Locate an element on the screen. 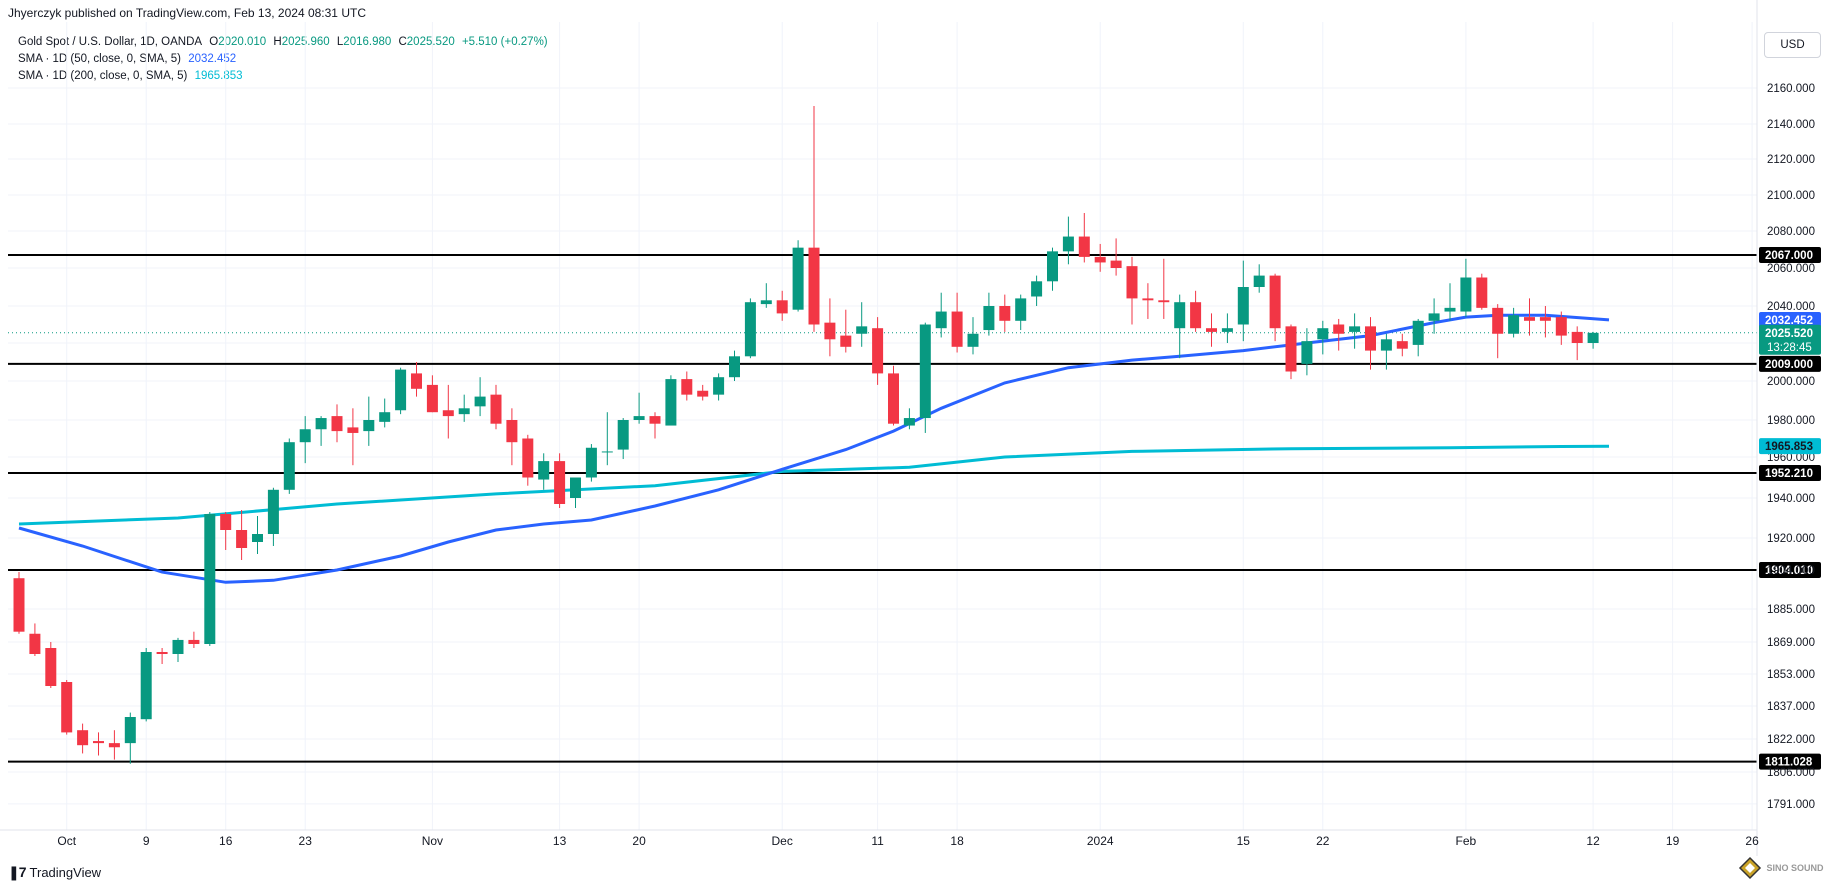 The image size is (1835, 891). countdown-label: 13:28:45 is located at coordinates (1789, 348).